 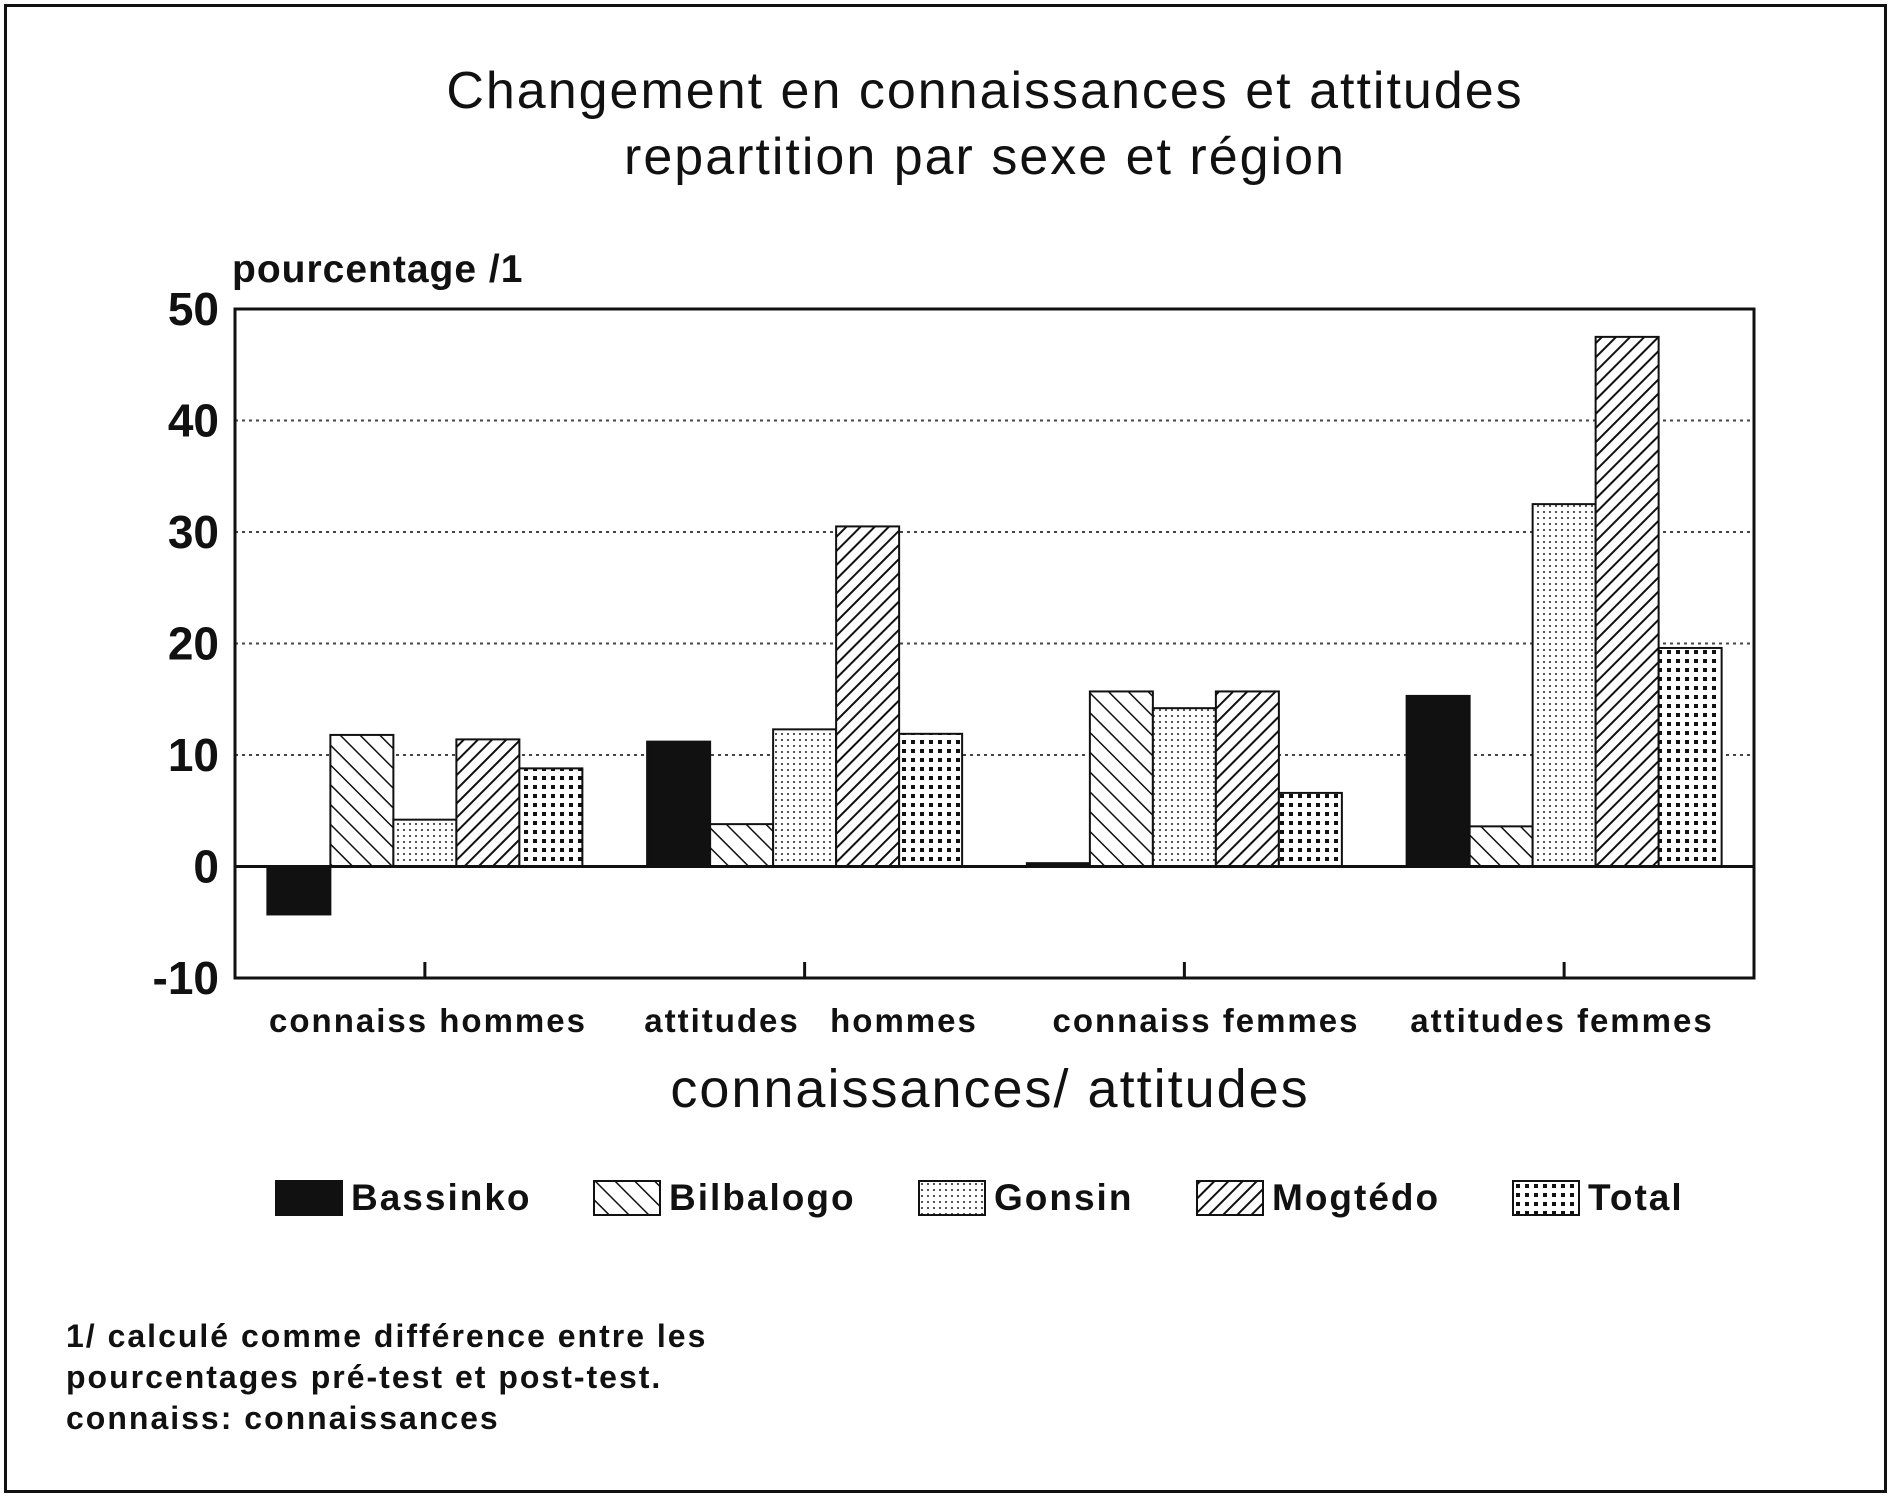 I want to click on footnote-line-3: connaiss: connaissances, so click(x=283, y=1418).